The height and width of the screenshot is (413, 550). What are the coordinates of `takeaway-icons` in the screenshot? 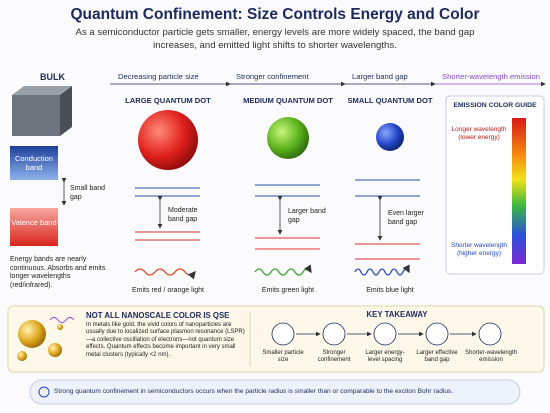 It's located at (386, 334).